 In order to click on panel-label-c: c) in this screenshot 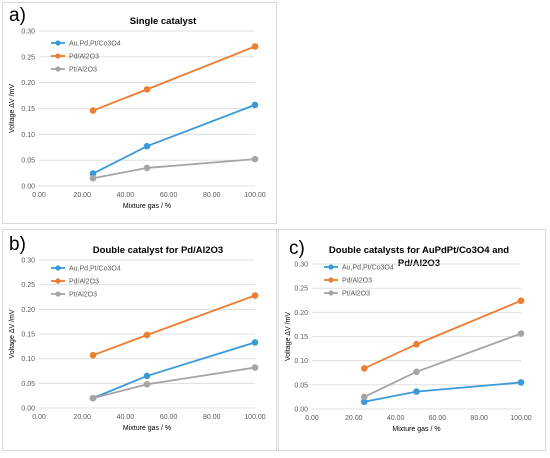, I will do `click(297, 248)`.